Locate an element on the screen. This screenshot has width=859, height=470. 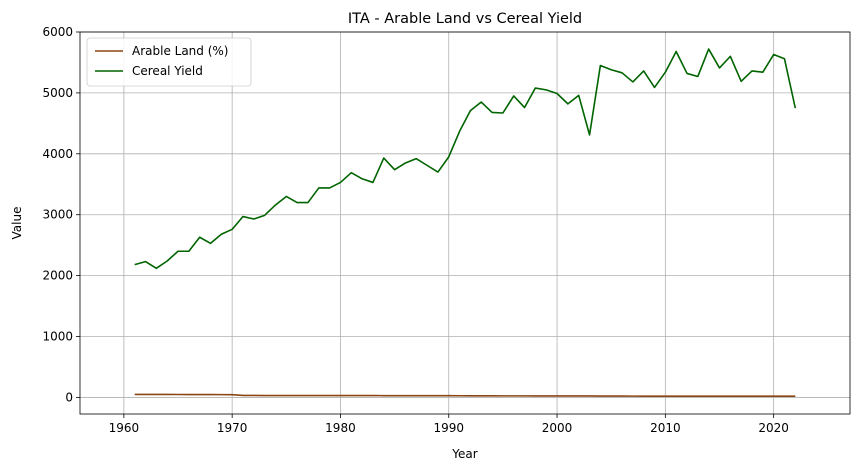
y-tick-label: 1000 is located at coordinates (57, 337).